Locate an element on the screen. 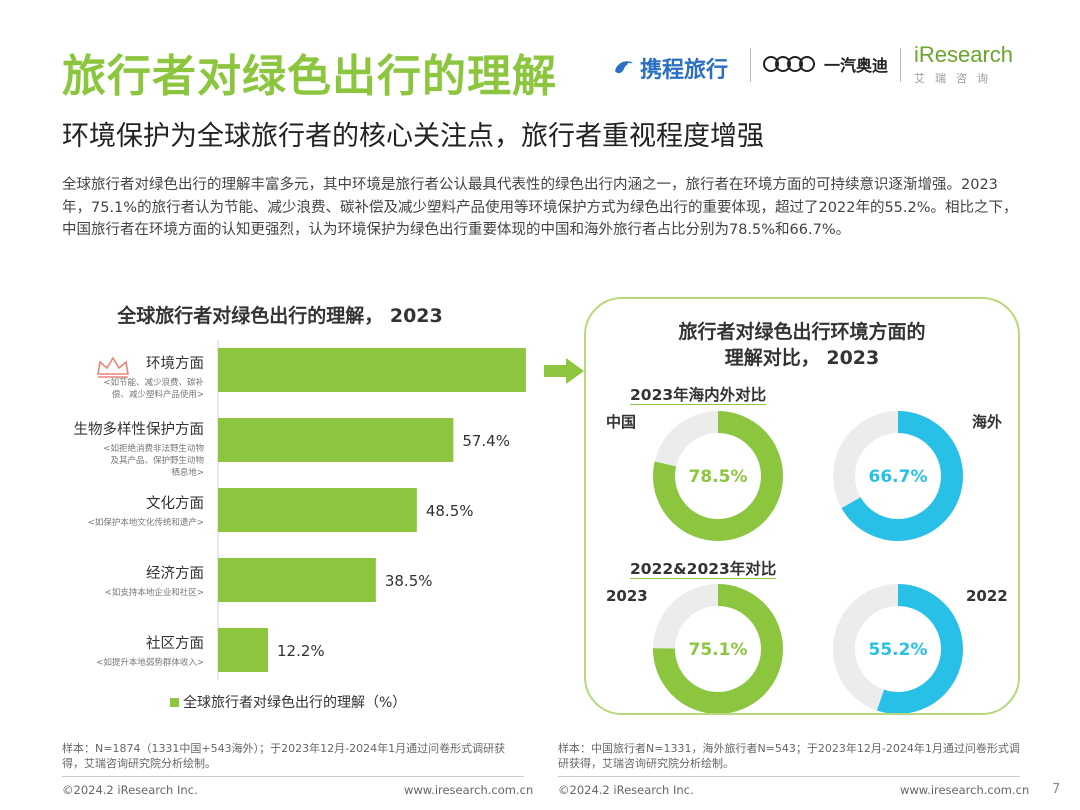 This screenshot has height=810, width=1080. page-number: 7 is located at coordinates (1056, 789).